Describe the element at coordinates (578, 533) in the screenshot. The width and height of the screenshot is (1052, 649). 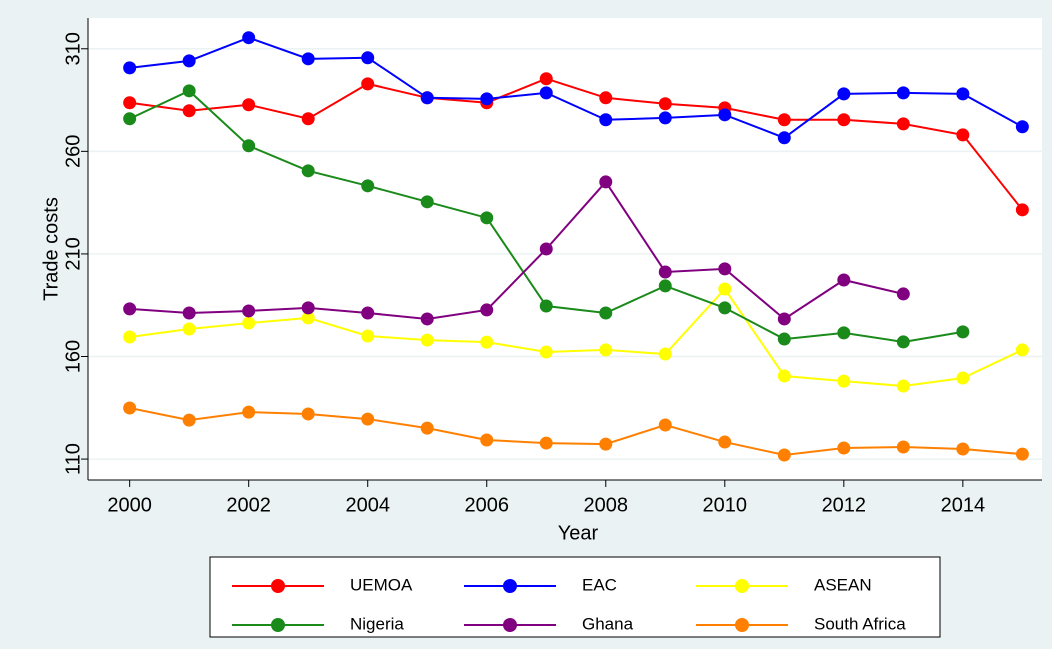
I see `x-axis-label: Year` at that location.